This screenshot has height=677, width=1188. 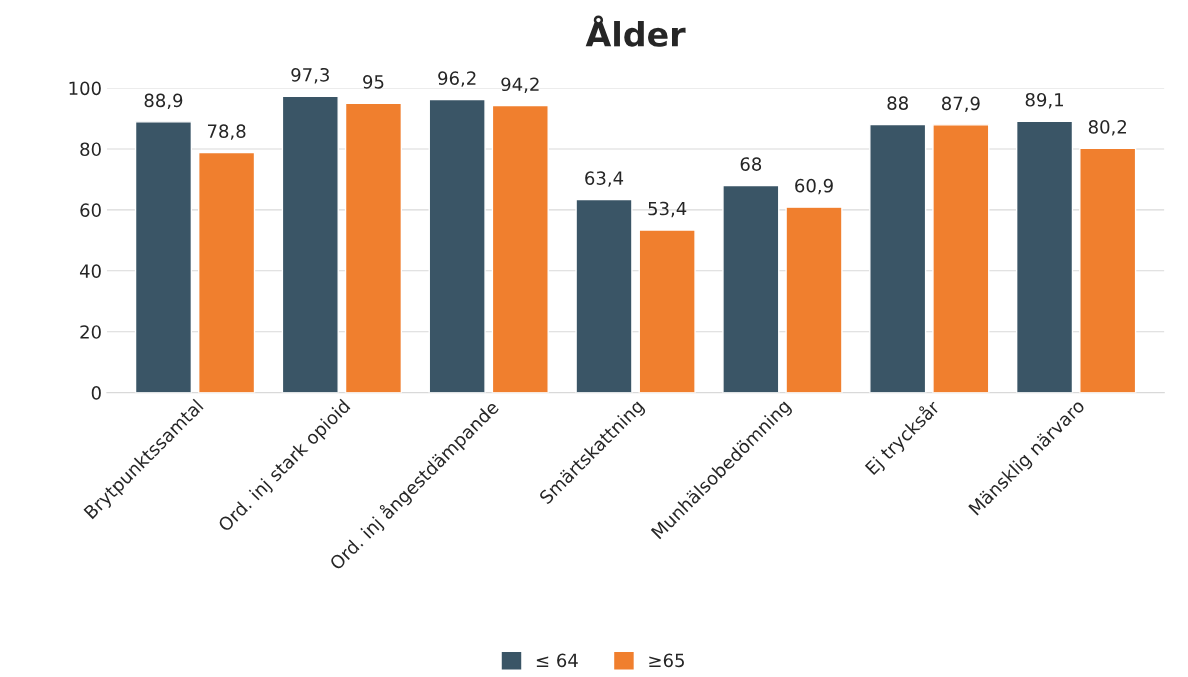 I want to click on y-tick-label: 100, so click(x=85, y=88).